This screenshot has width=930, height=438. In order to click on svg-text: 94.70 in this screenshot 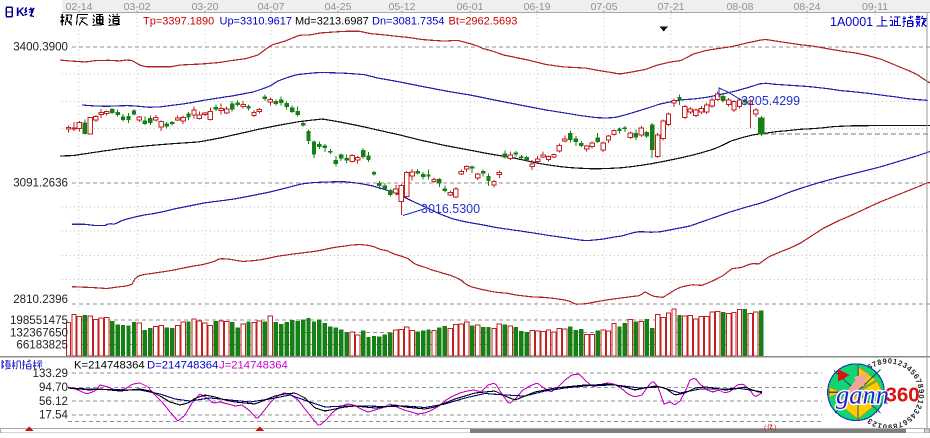, I will do `click(53, 387)`.